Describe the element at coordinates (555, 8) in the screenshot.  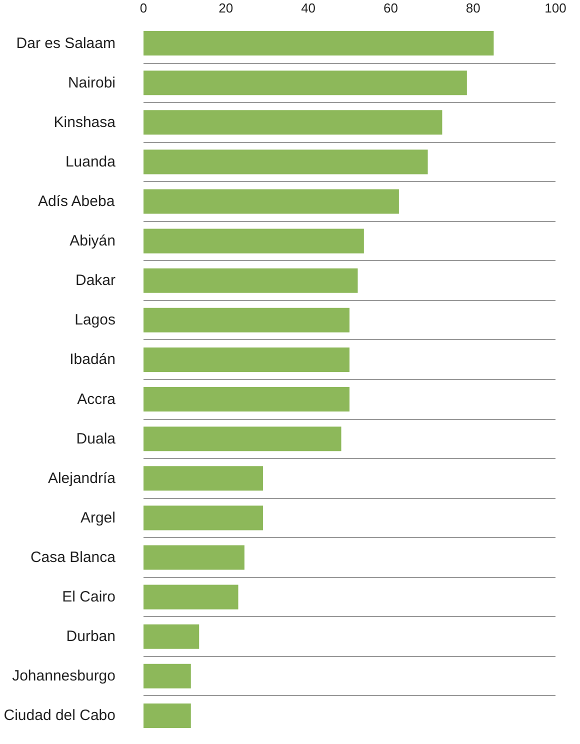
I see `x-tick-label: 100` at that location.